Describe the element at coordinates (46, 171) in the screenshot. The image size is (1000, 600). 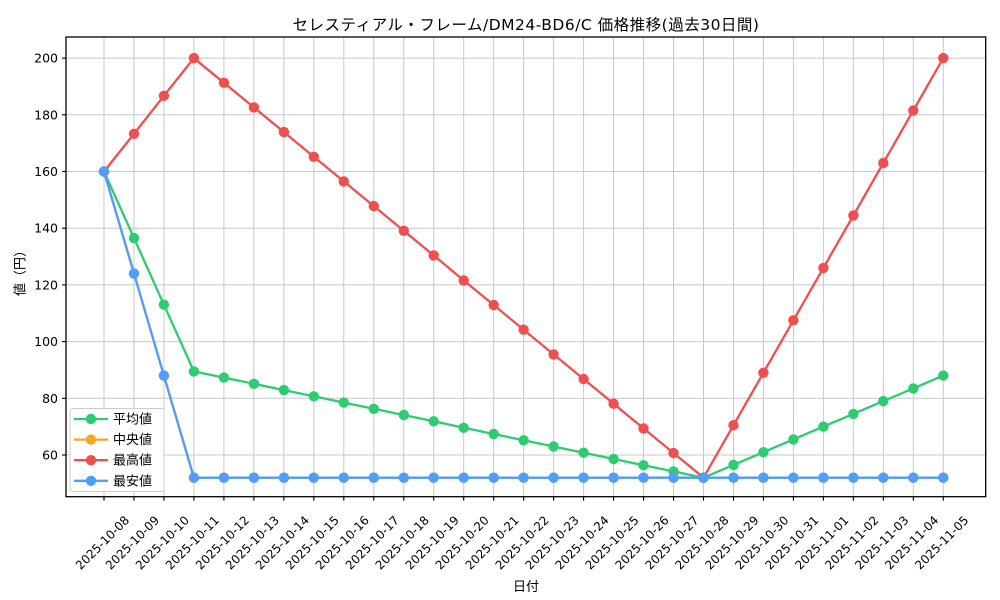
I see `y-tick-label: 160` at that location.